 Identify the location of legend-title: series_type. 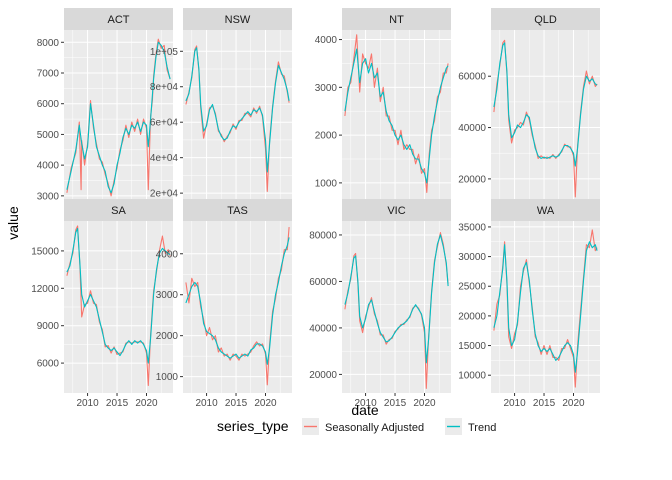
(253, 426).